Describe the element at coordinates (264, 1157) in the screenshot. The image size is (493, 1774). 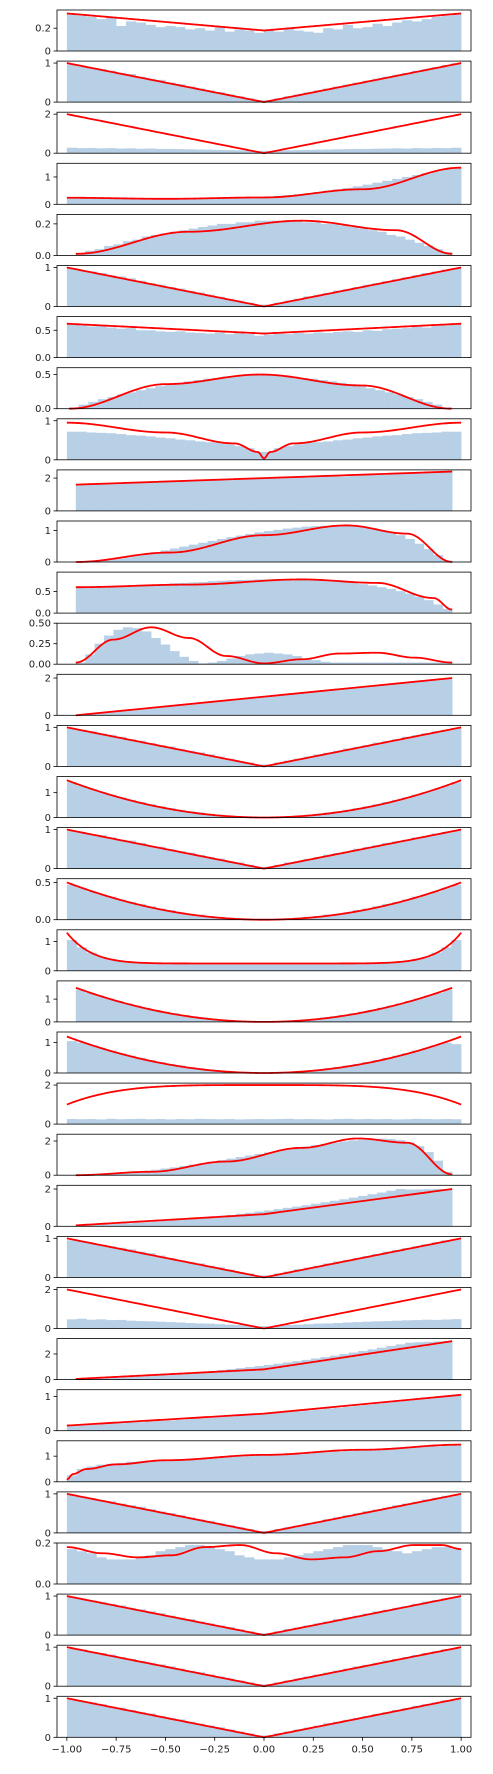
I see `pdf-curve` at that location.